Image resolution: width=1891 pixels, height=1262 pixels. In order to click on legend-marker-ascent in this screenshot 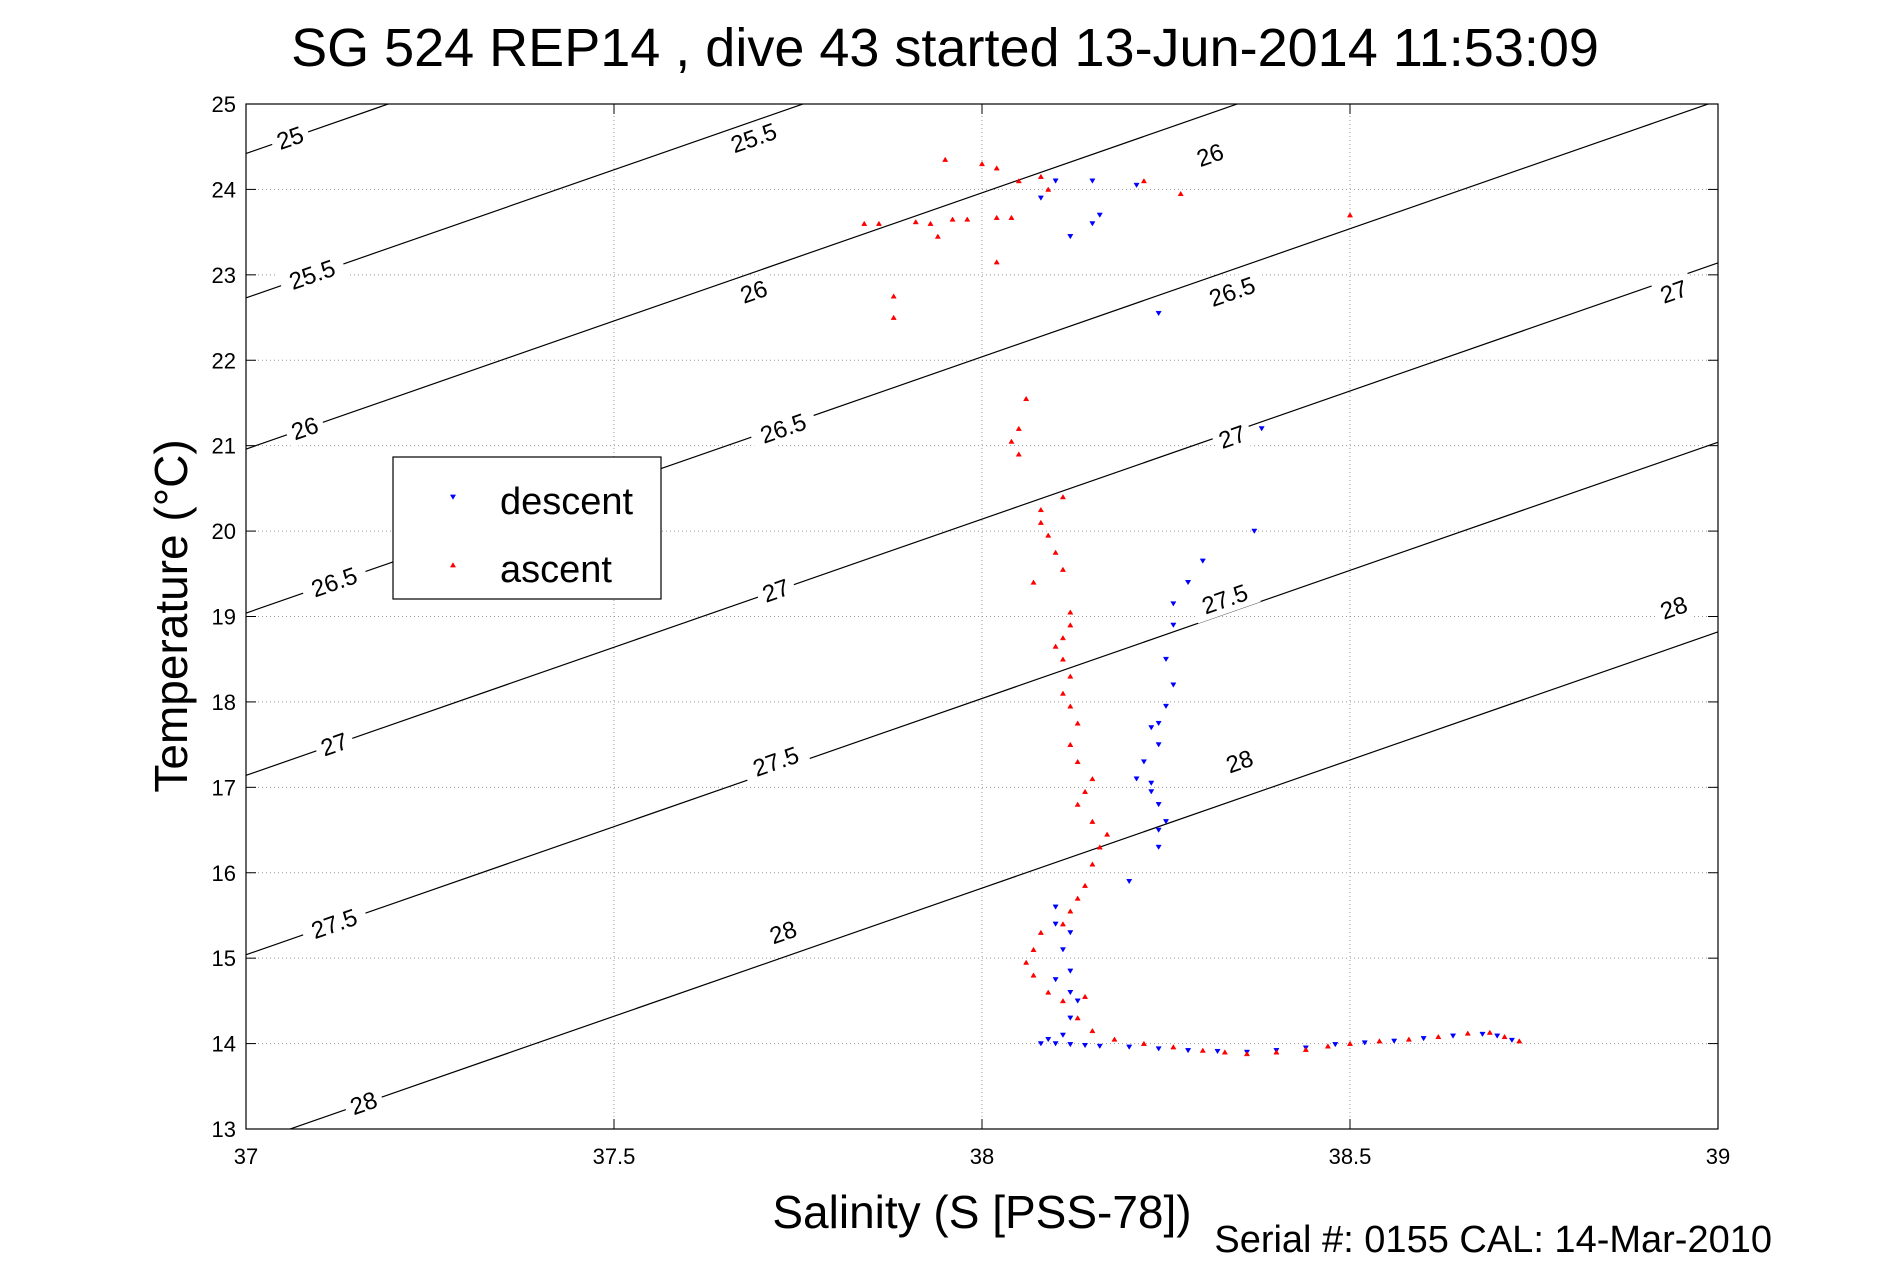, I will do `click(453, 565)`.